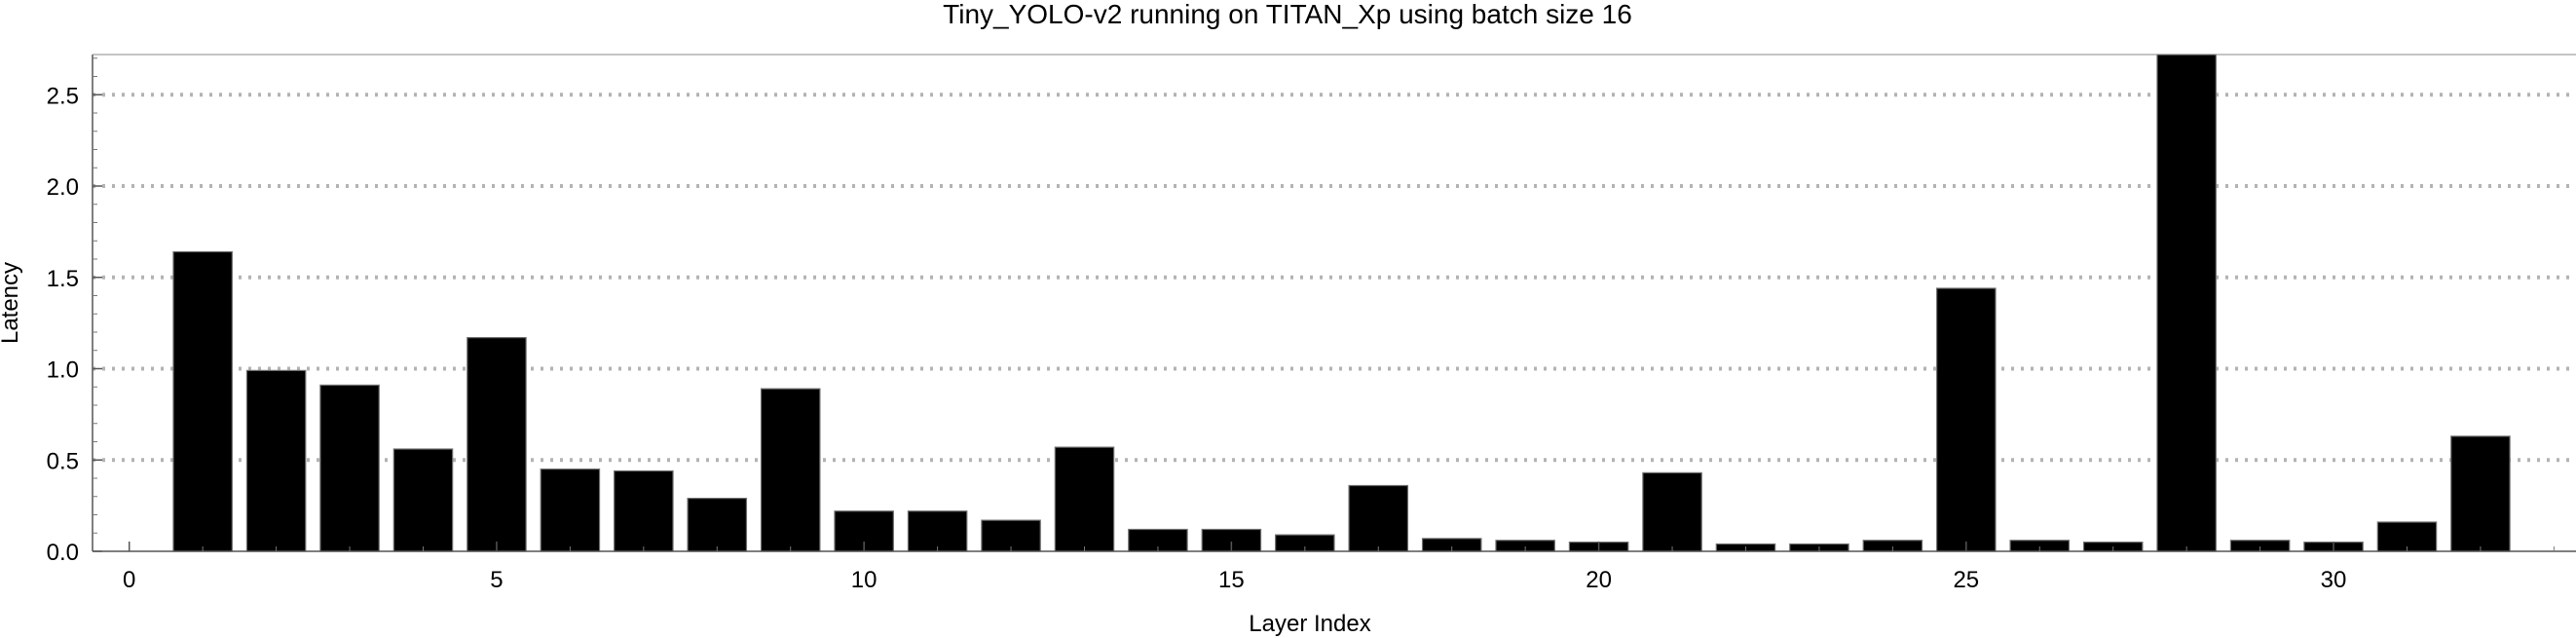 The height and width of the screenshot is (638, 2576). What do you see at coordinates (63, 96) in the screenshot?
I see `y-tick-label-5: 2.5` at bounding box center [63, 96].